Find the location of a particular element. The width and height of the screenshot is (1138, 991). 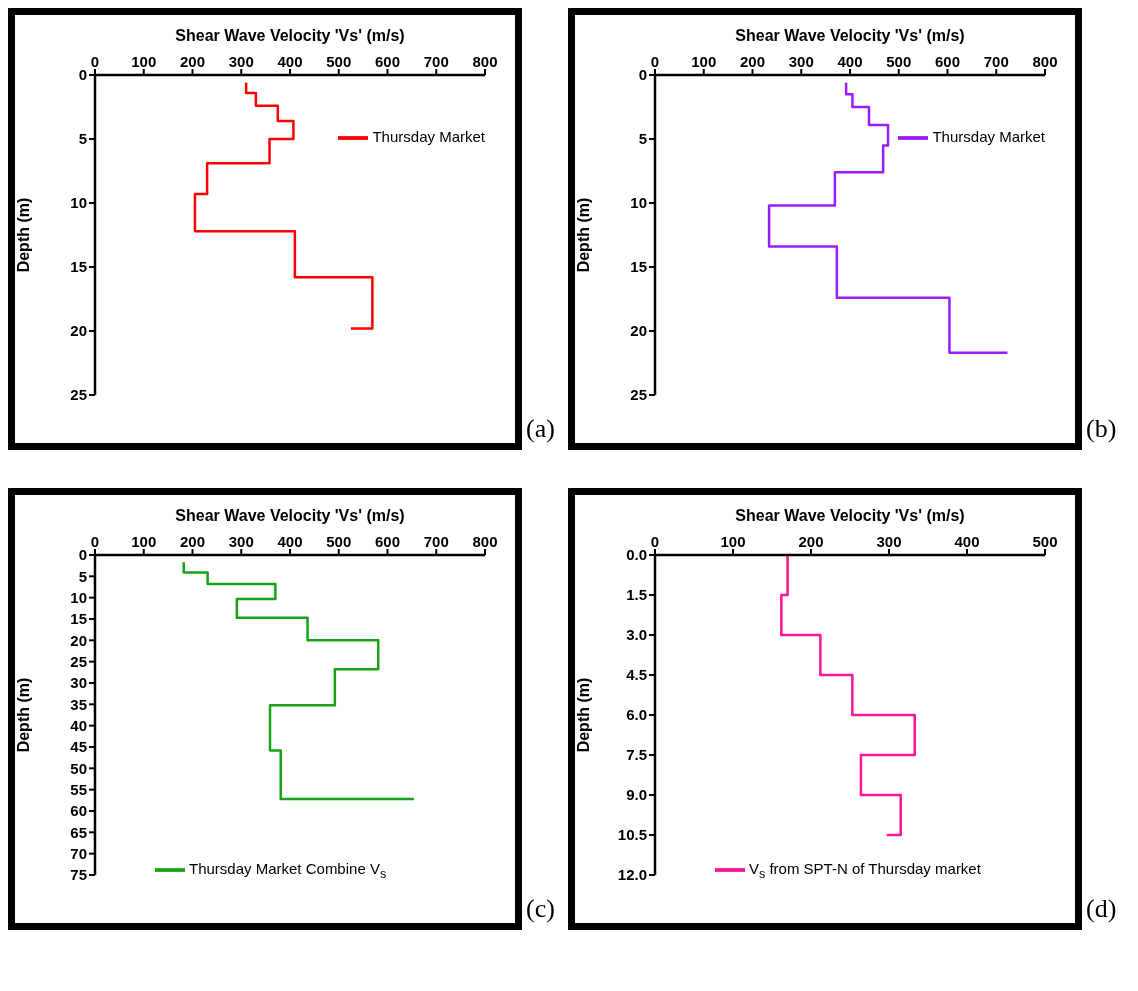

y-tick-label: 3.0 is located at coordinates (636, 635).